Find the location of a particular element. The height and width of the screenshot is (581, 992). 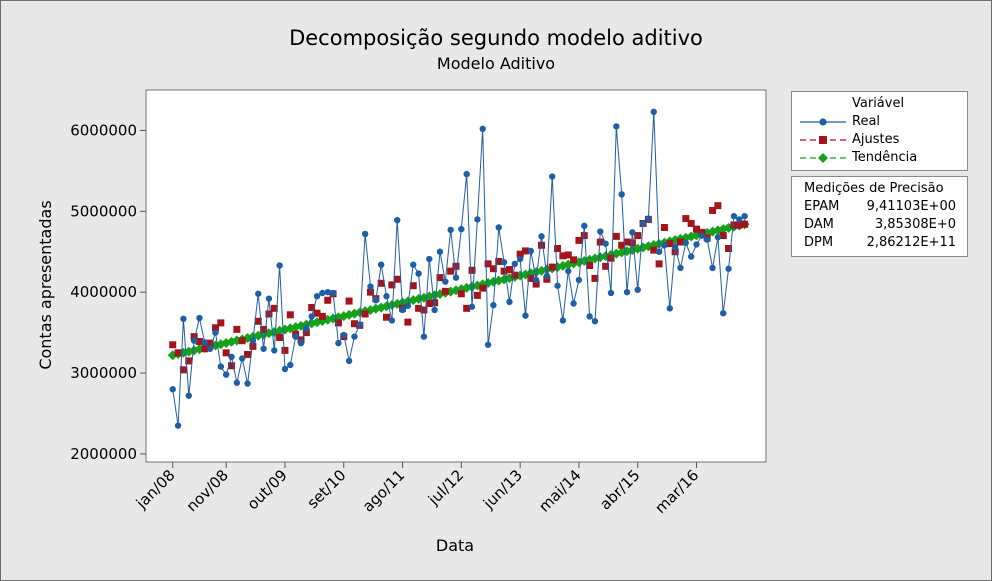

accuracy-name: DPM is located at coordinates (819, 242).